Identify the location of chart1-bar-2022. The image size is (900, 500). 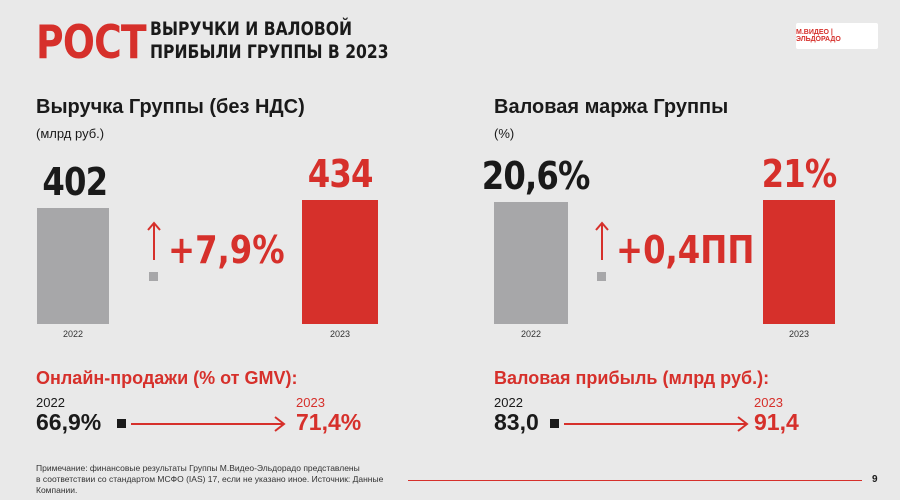
(73, 266).